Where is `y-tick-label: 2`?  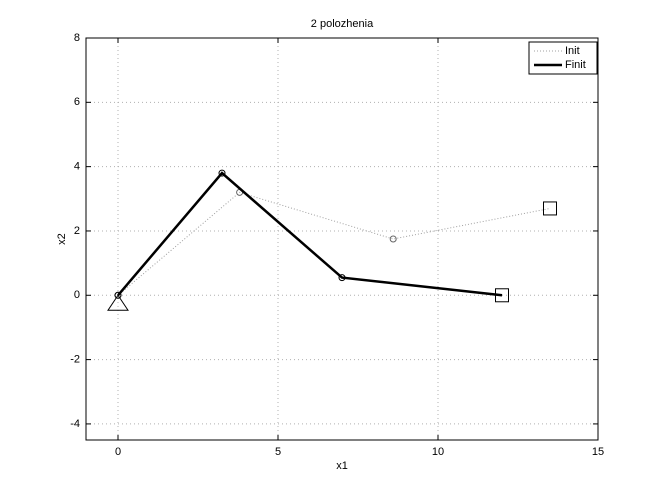 y-tick-label: 2 is located at coordinates (77, 231).